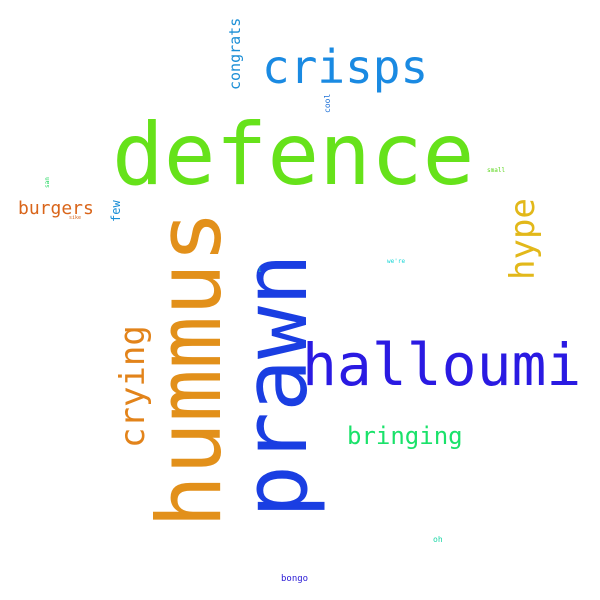  I want to click on word-cool: cool, so click(327, 103).